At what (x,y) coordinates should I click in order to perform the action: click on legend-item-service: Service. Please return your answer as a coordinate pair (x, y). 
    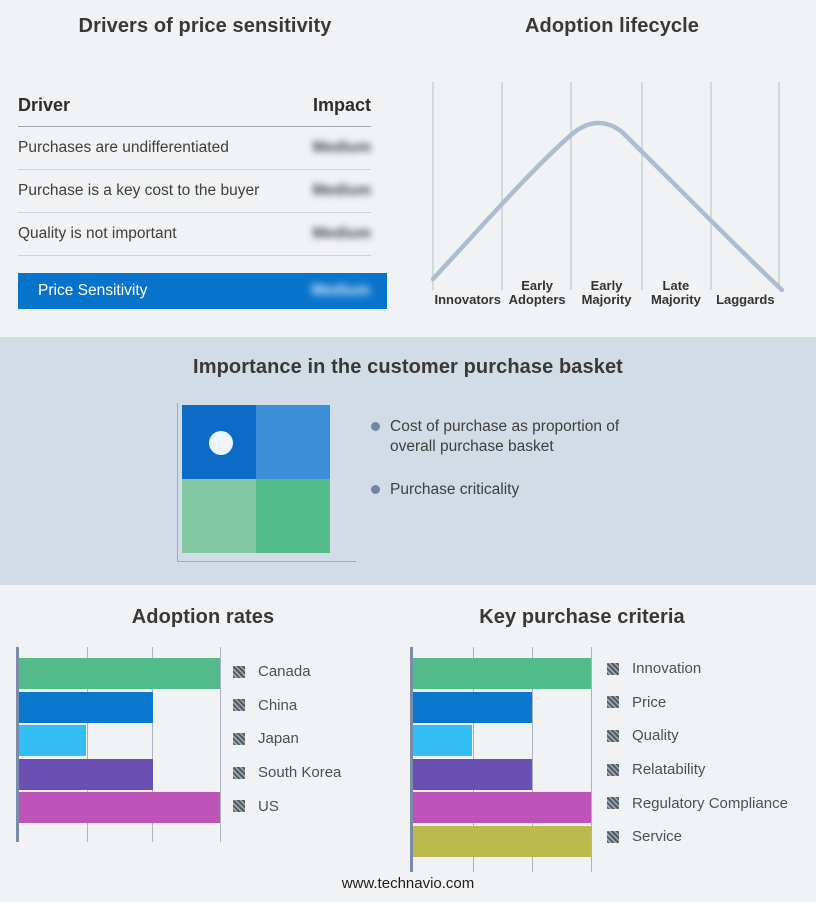
    Looking at the image, I should click on (697, 837).